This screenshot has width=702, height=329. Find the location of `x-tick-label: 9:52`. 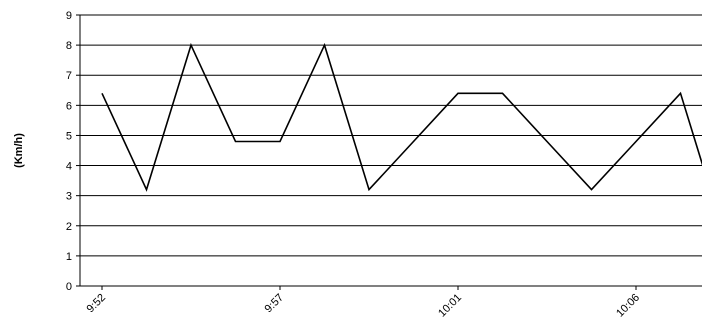

x-tick-label: 9:52 is located at coordinates (96, 304).